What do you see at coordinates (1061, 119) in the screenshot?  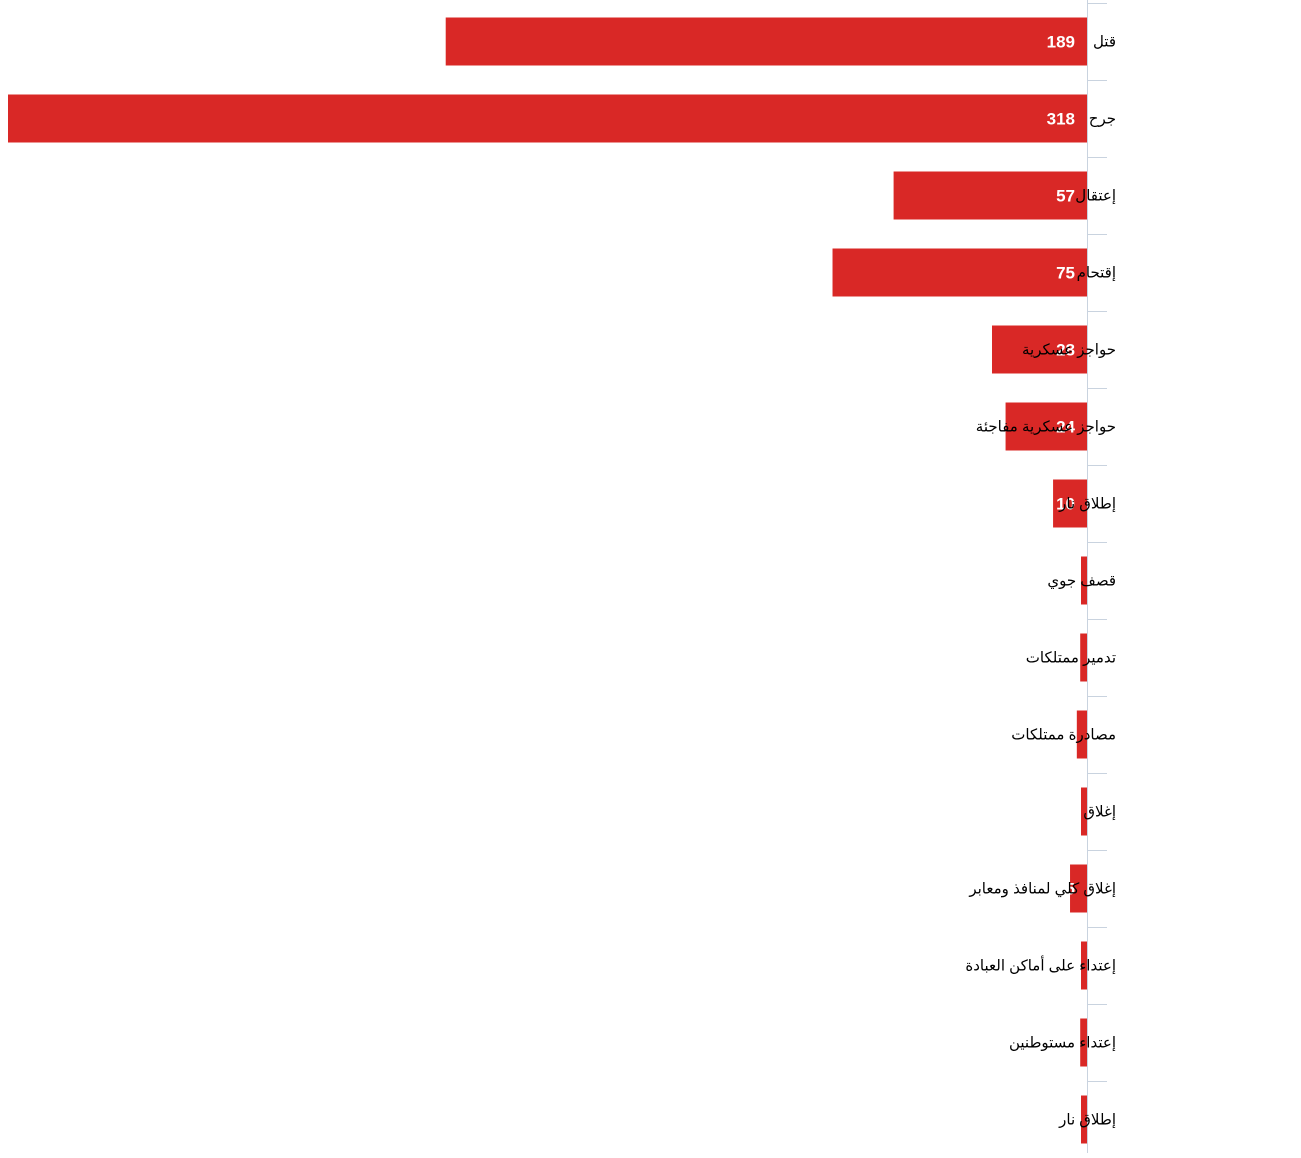 I see `bar-value-label: 318` at bounding box center [1061, 119].